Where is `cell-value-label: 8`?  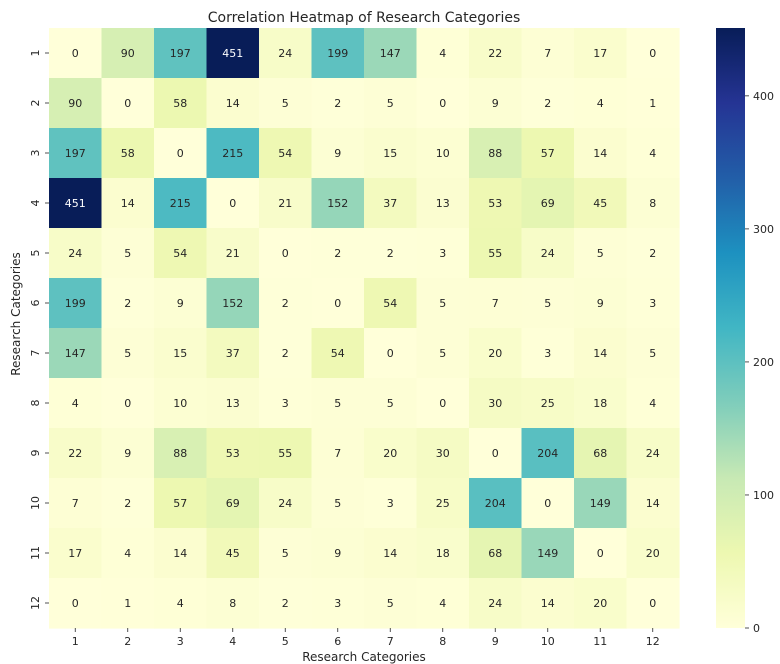
cell-value-label: 8 is located at coordinates (232, 603).